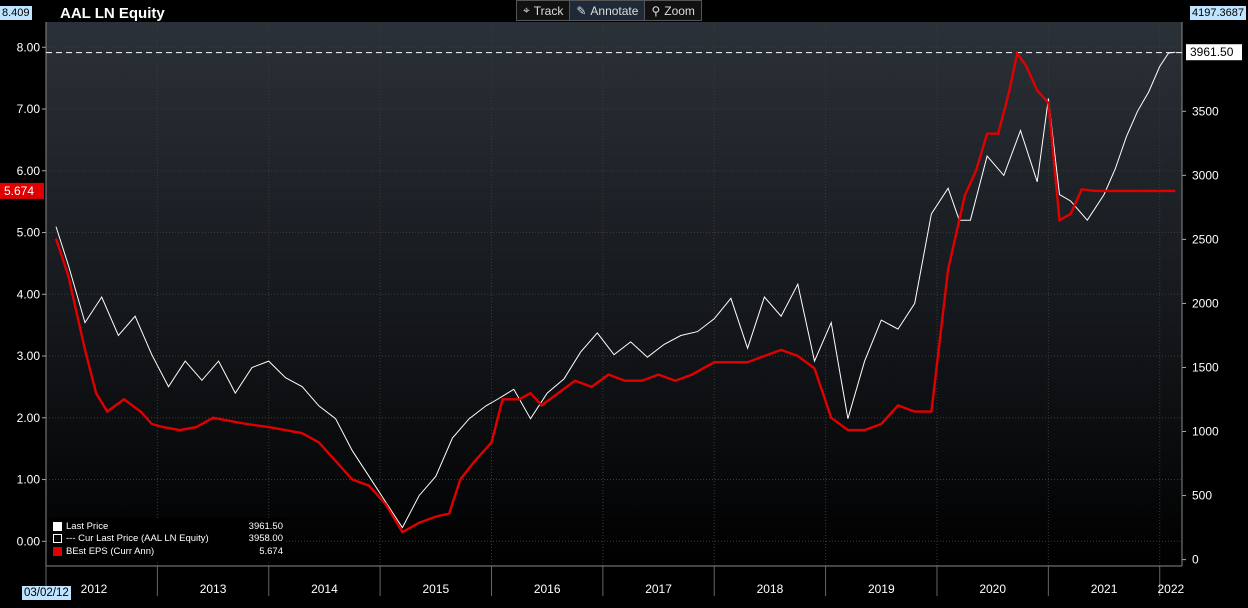 This screenshot has width=1248, height=608. Describe the element at coordinates (57, 551) in the screenshot. I see `red-swatch-icon` at that location.